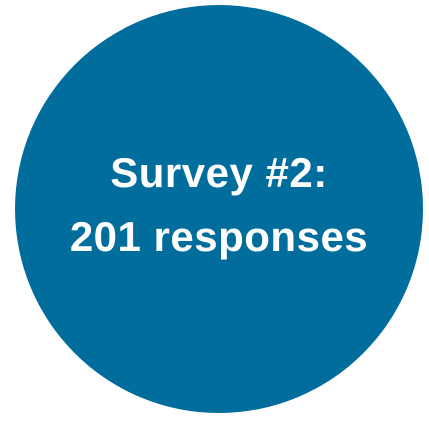  Describe the element at coordinates (219, 172) in the screenshot. I see `survey-title: Survey #2:` at that location.